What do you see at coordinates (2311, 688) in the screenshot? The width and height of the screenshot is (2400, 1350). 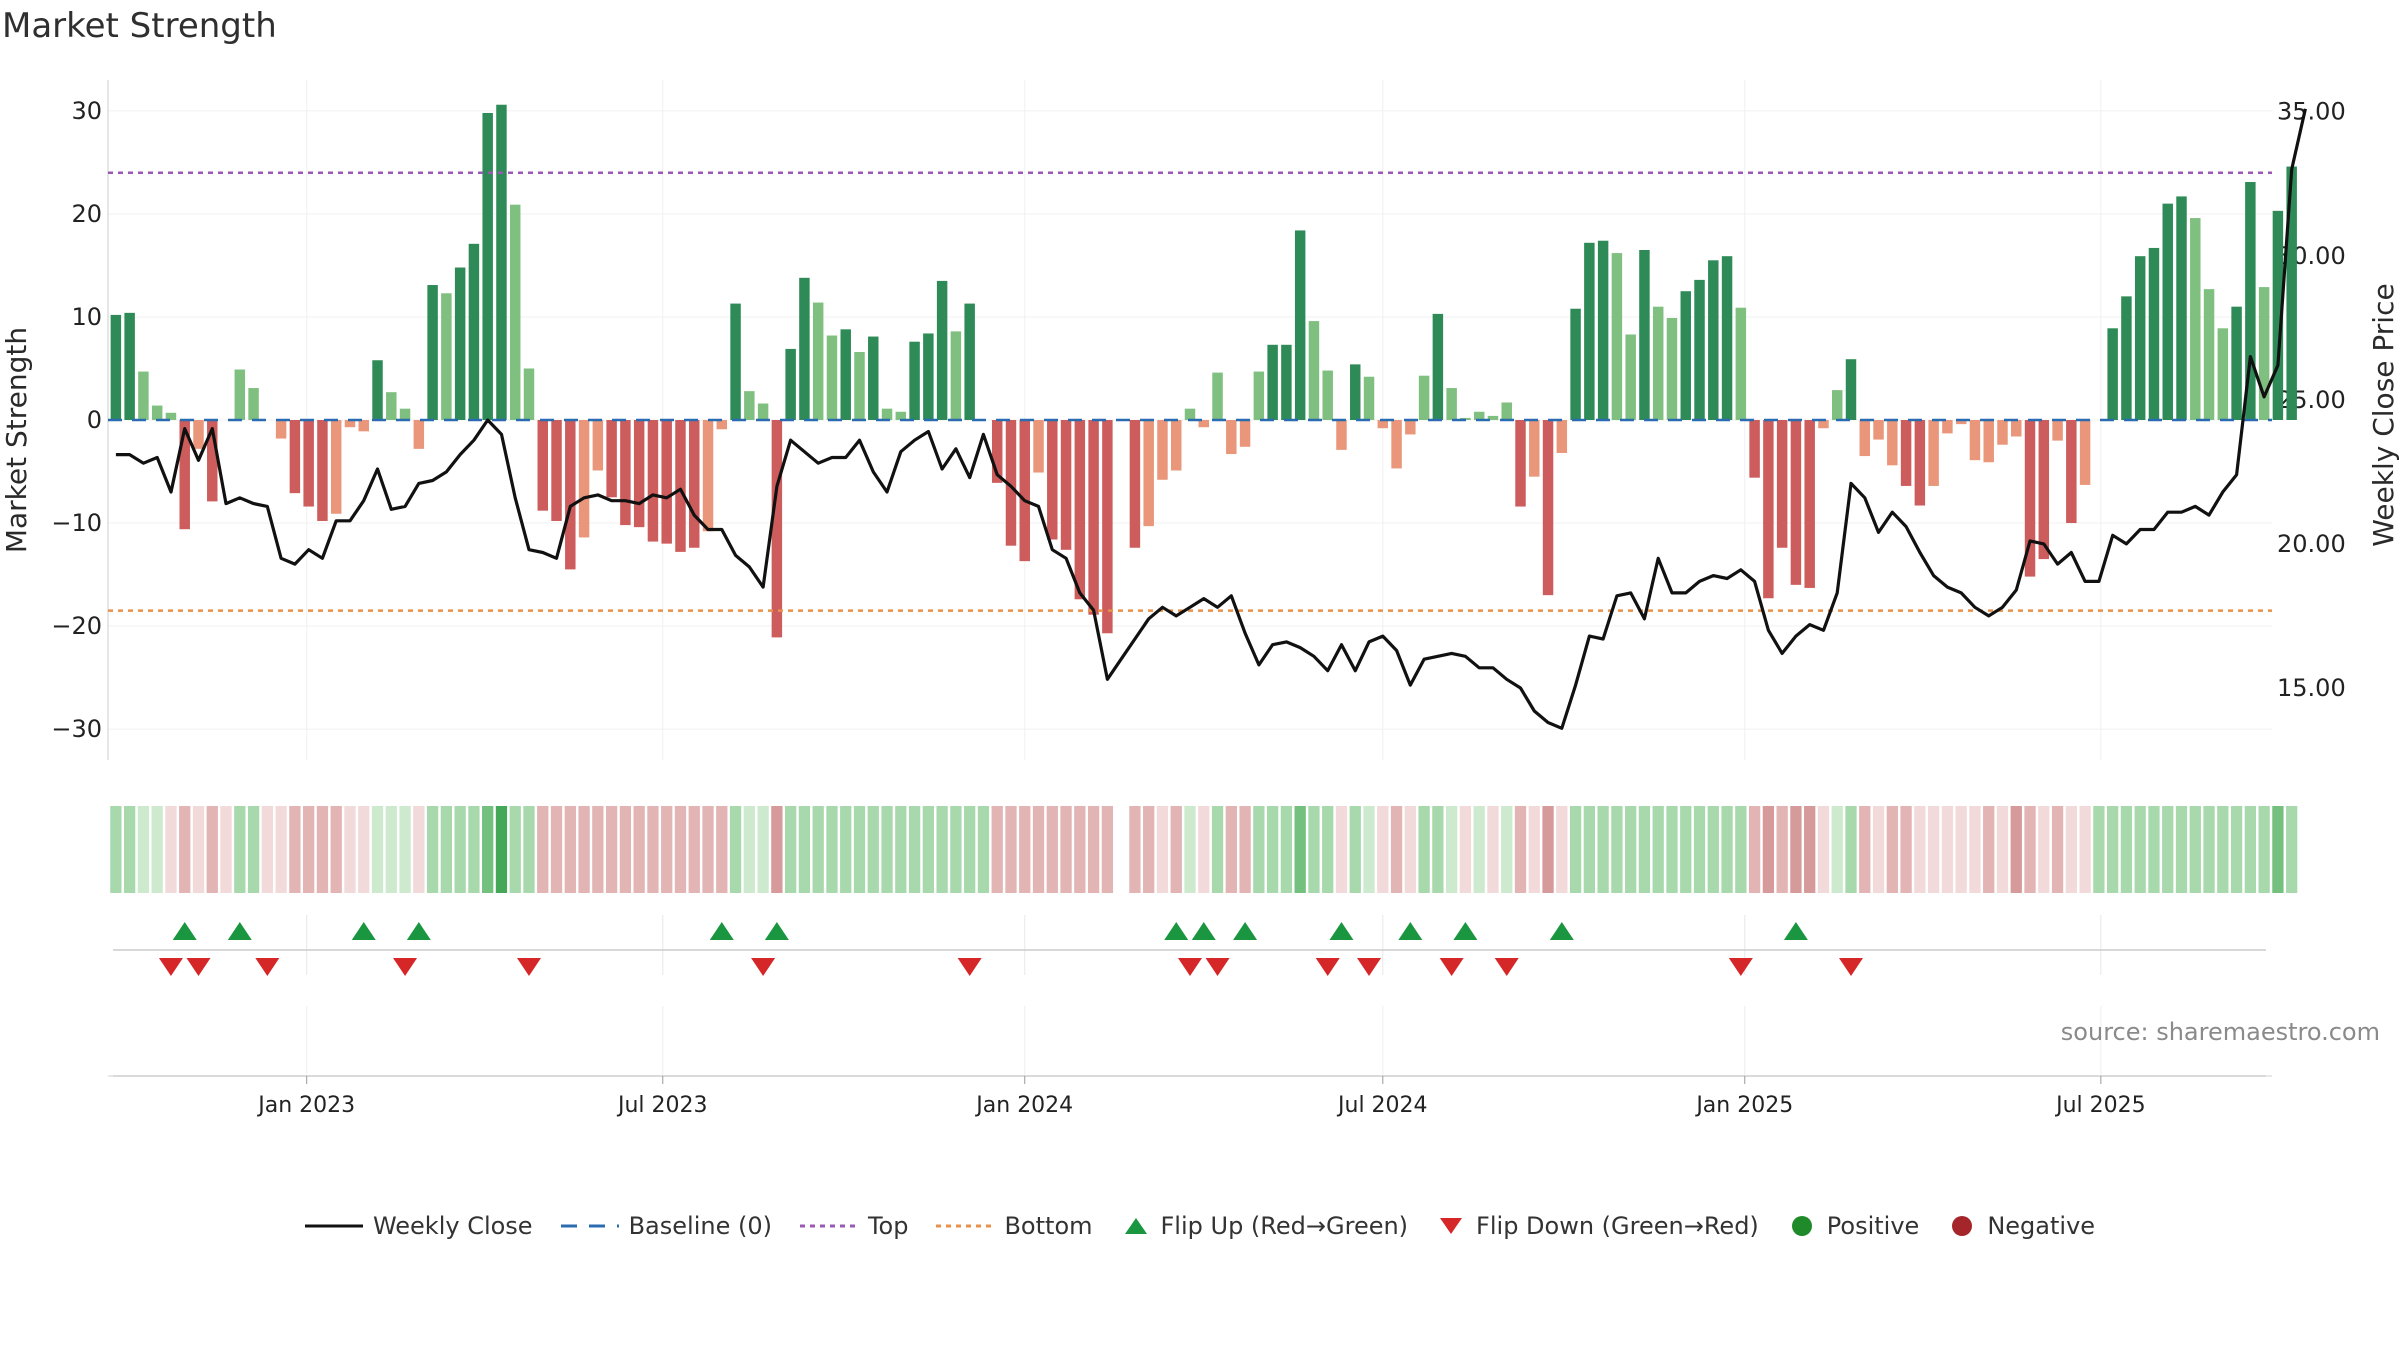 I see `y2-tick-label: 15.00` at bounding box center [2311, 688].